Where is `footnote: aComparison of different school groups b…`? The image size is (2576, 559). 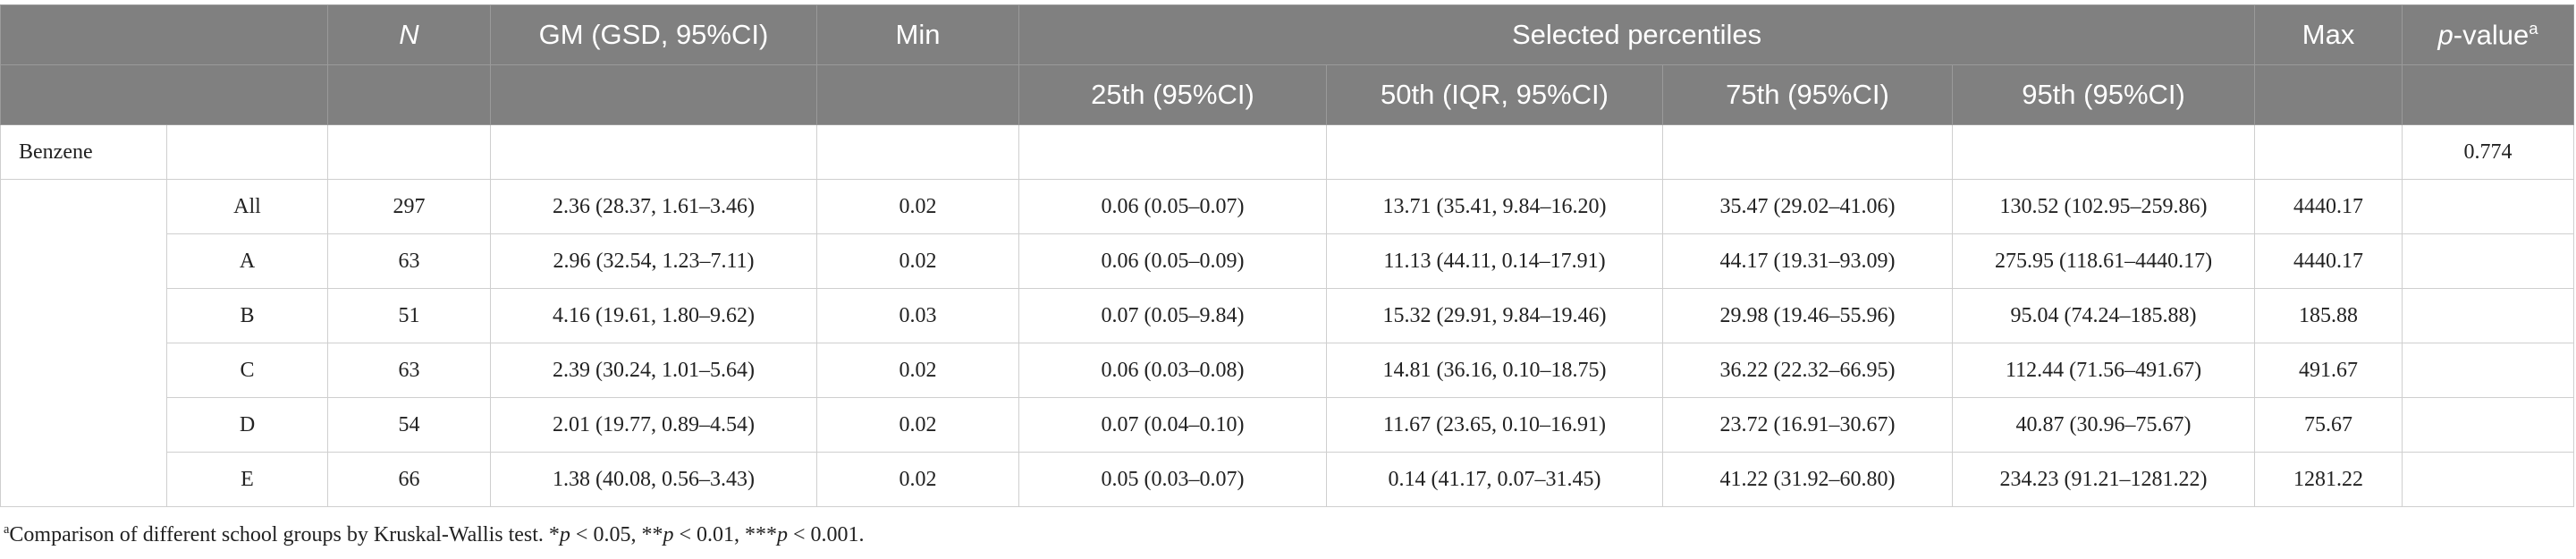
footnote: aComparison of different school groups b… is located at coordinates (434, 534).